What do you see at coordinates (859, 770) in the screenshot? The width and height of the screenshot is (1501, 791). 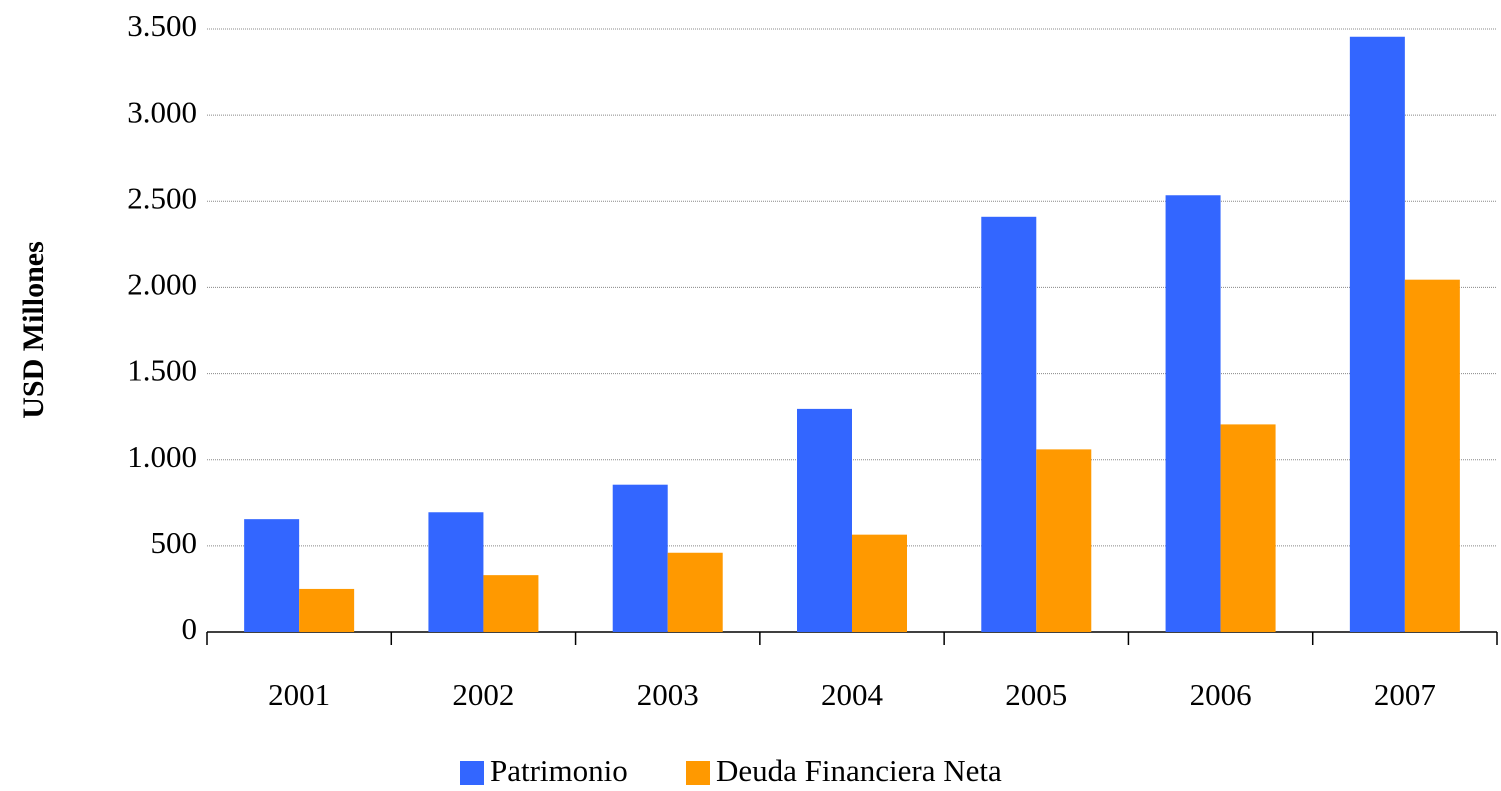 I see `legend-label: Deuda Financiera Neta` at bounding box center [859, 770].